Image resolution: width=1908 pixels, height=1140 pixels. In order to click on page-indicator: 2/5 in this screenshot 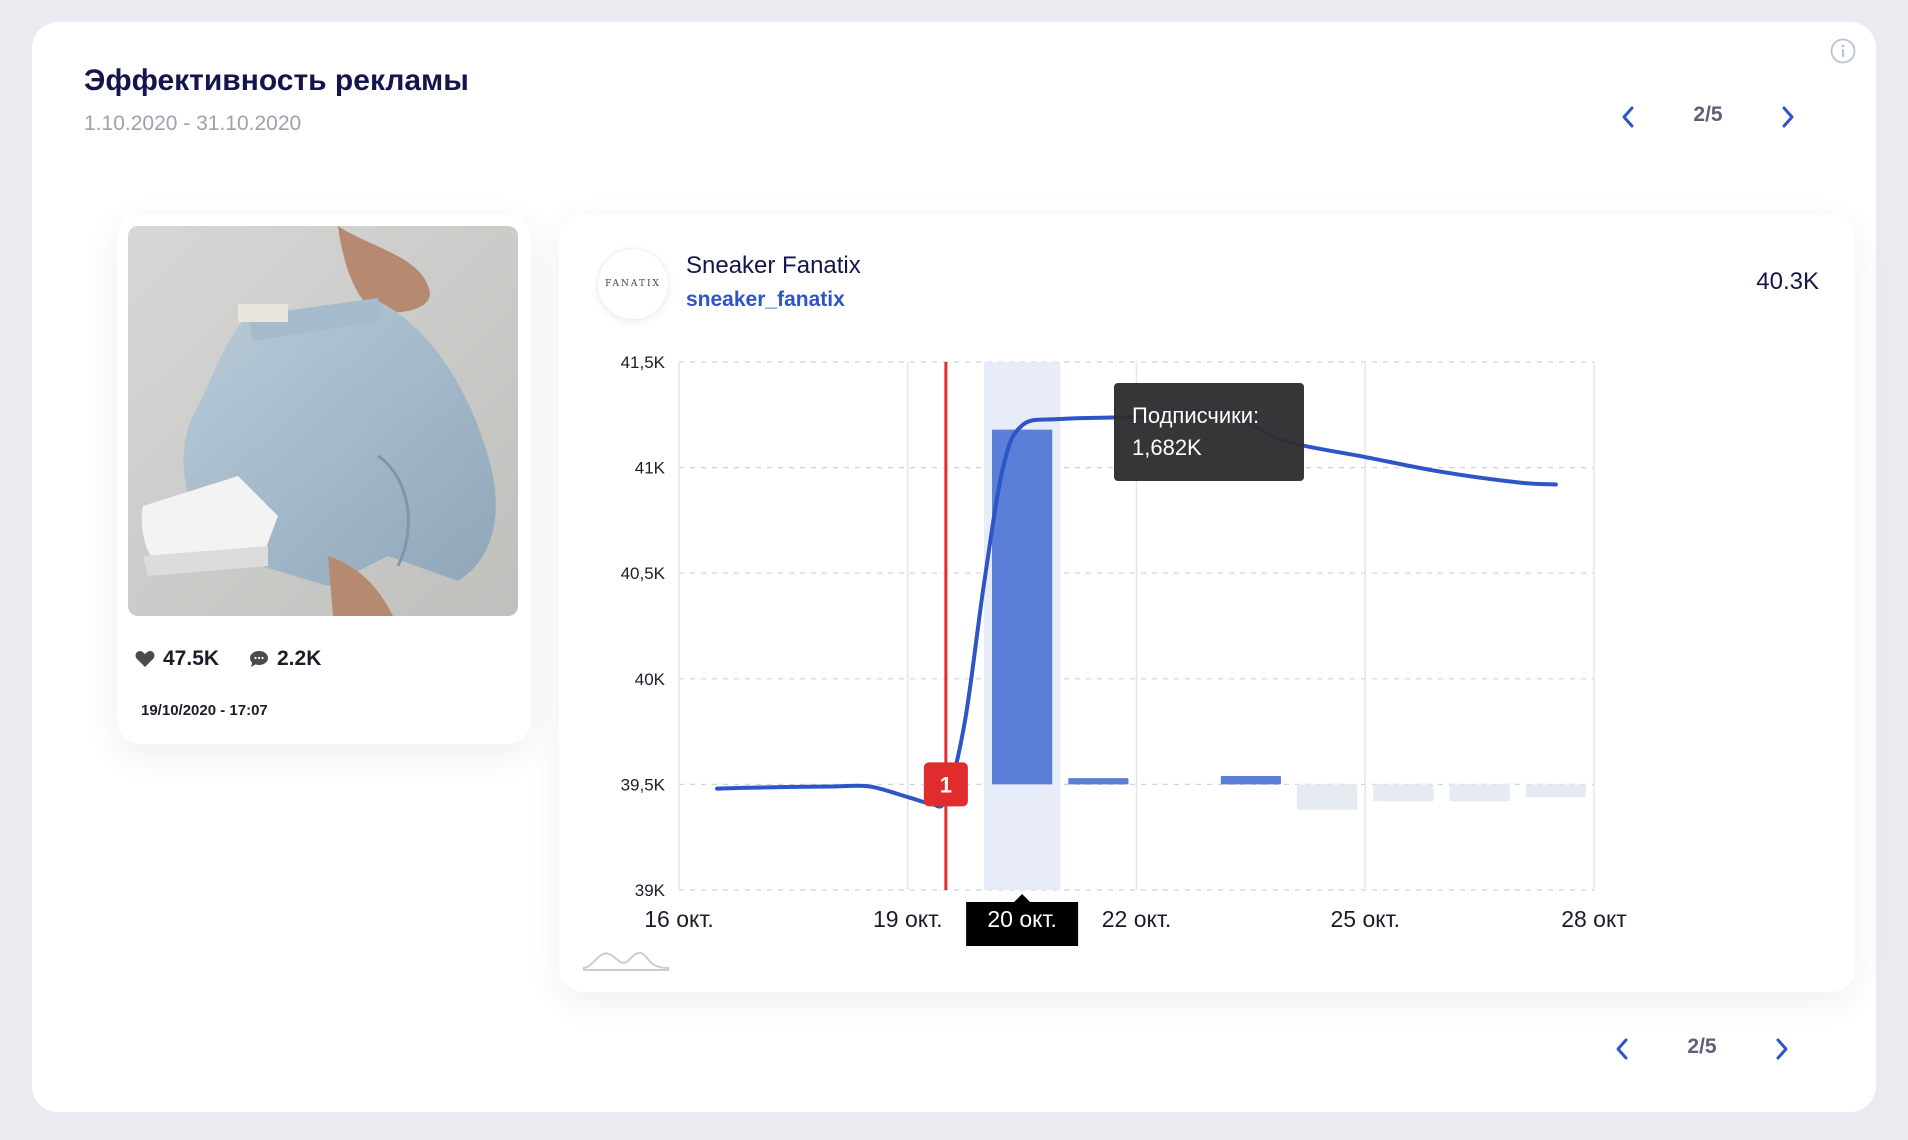, I will do `click(1708, 114)`.